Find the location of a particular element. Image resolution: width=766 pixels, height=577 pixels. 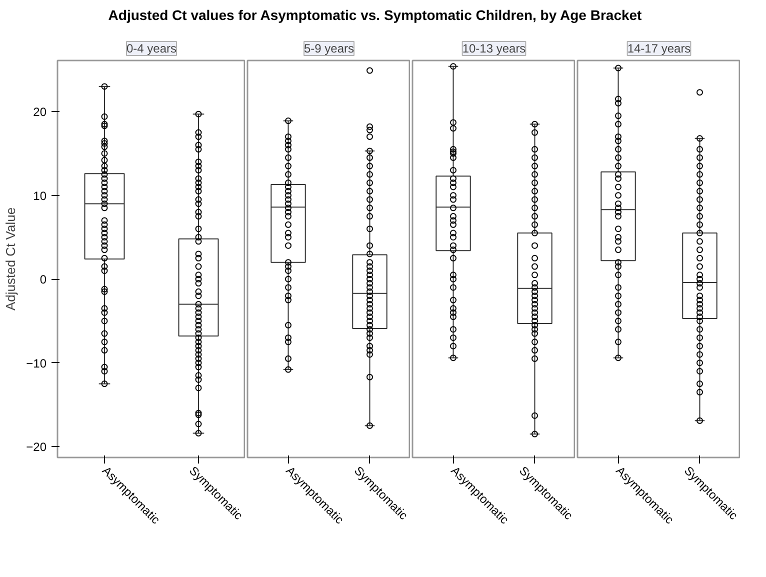

y-axis-title: Adjusted Ct Value is located at coordinates (10, 259).